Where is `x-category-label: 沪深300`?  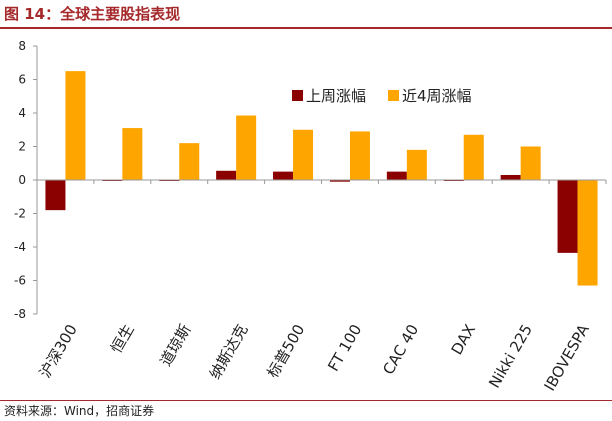
x-category-label: 沪深300 is located at coordinates (58, 351).